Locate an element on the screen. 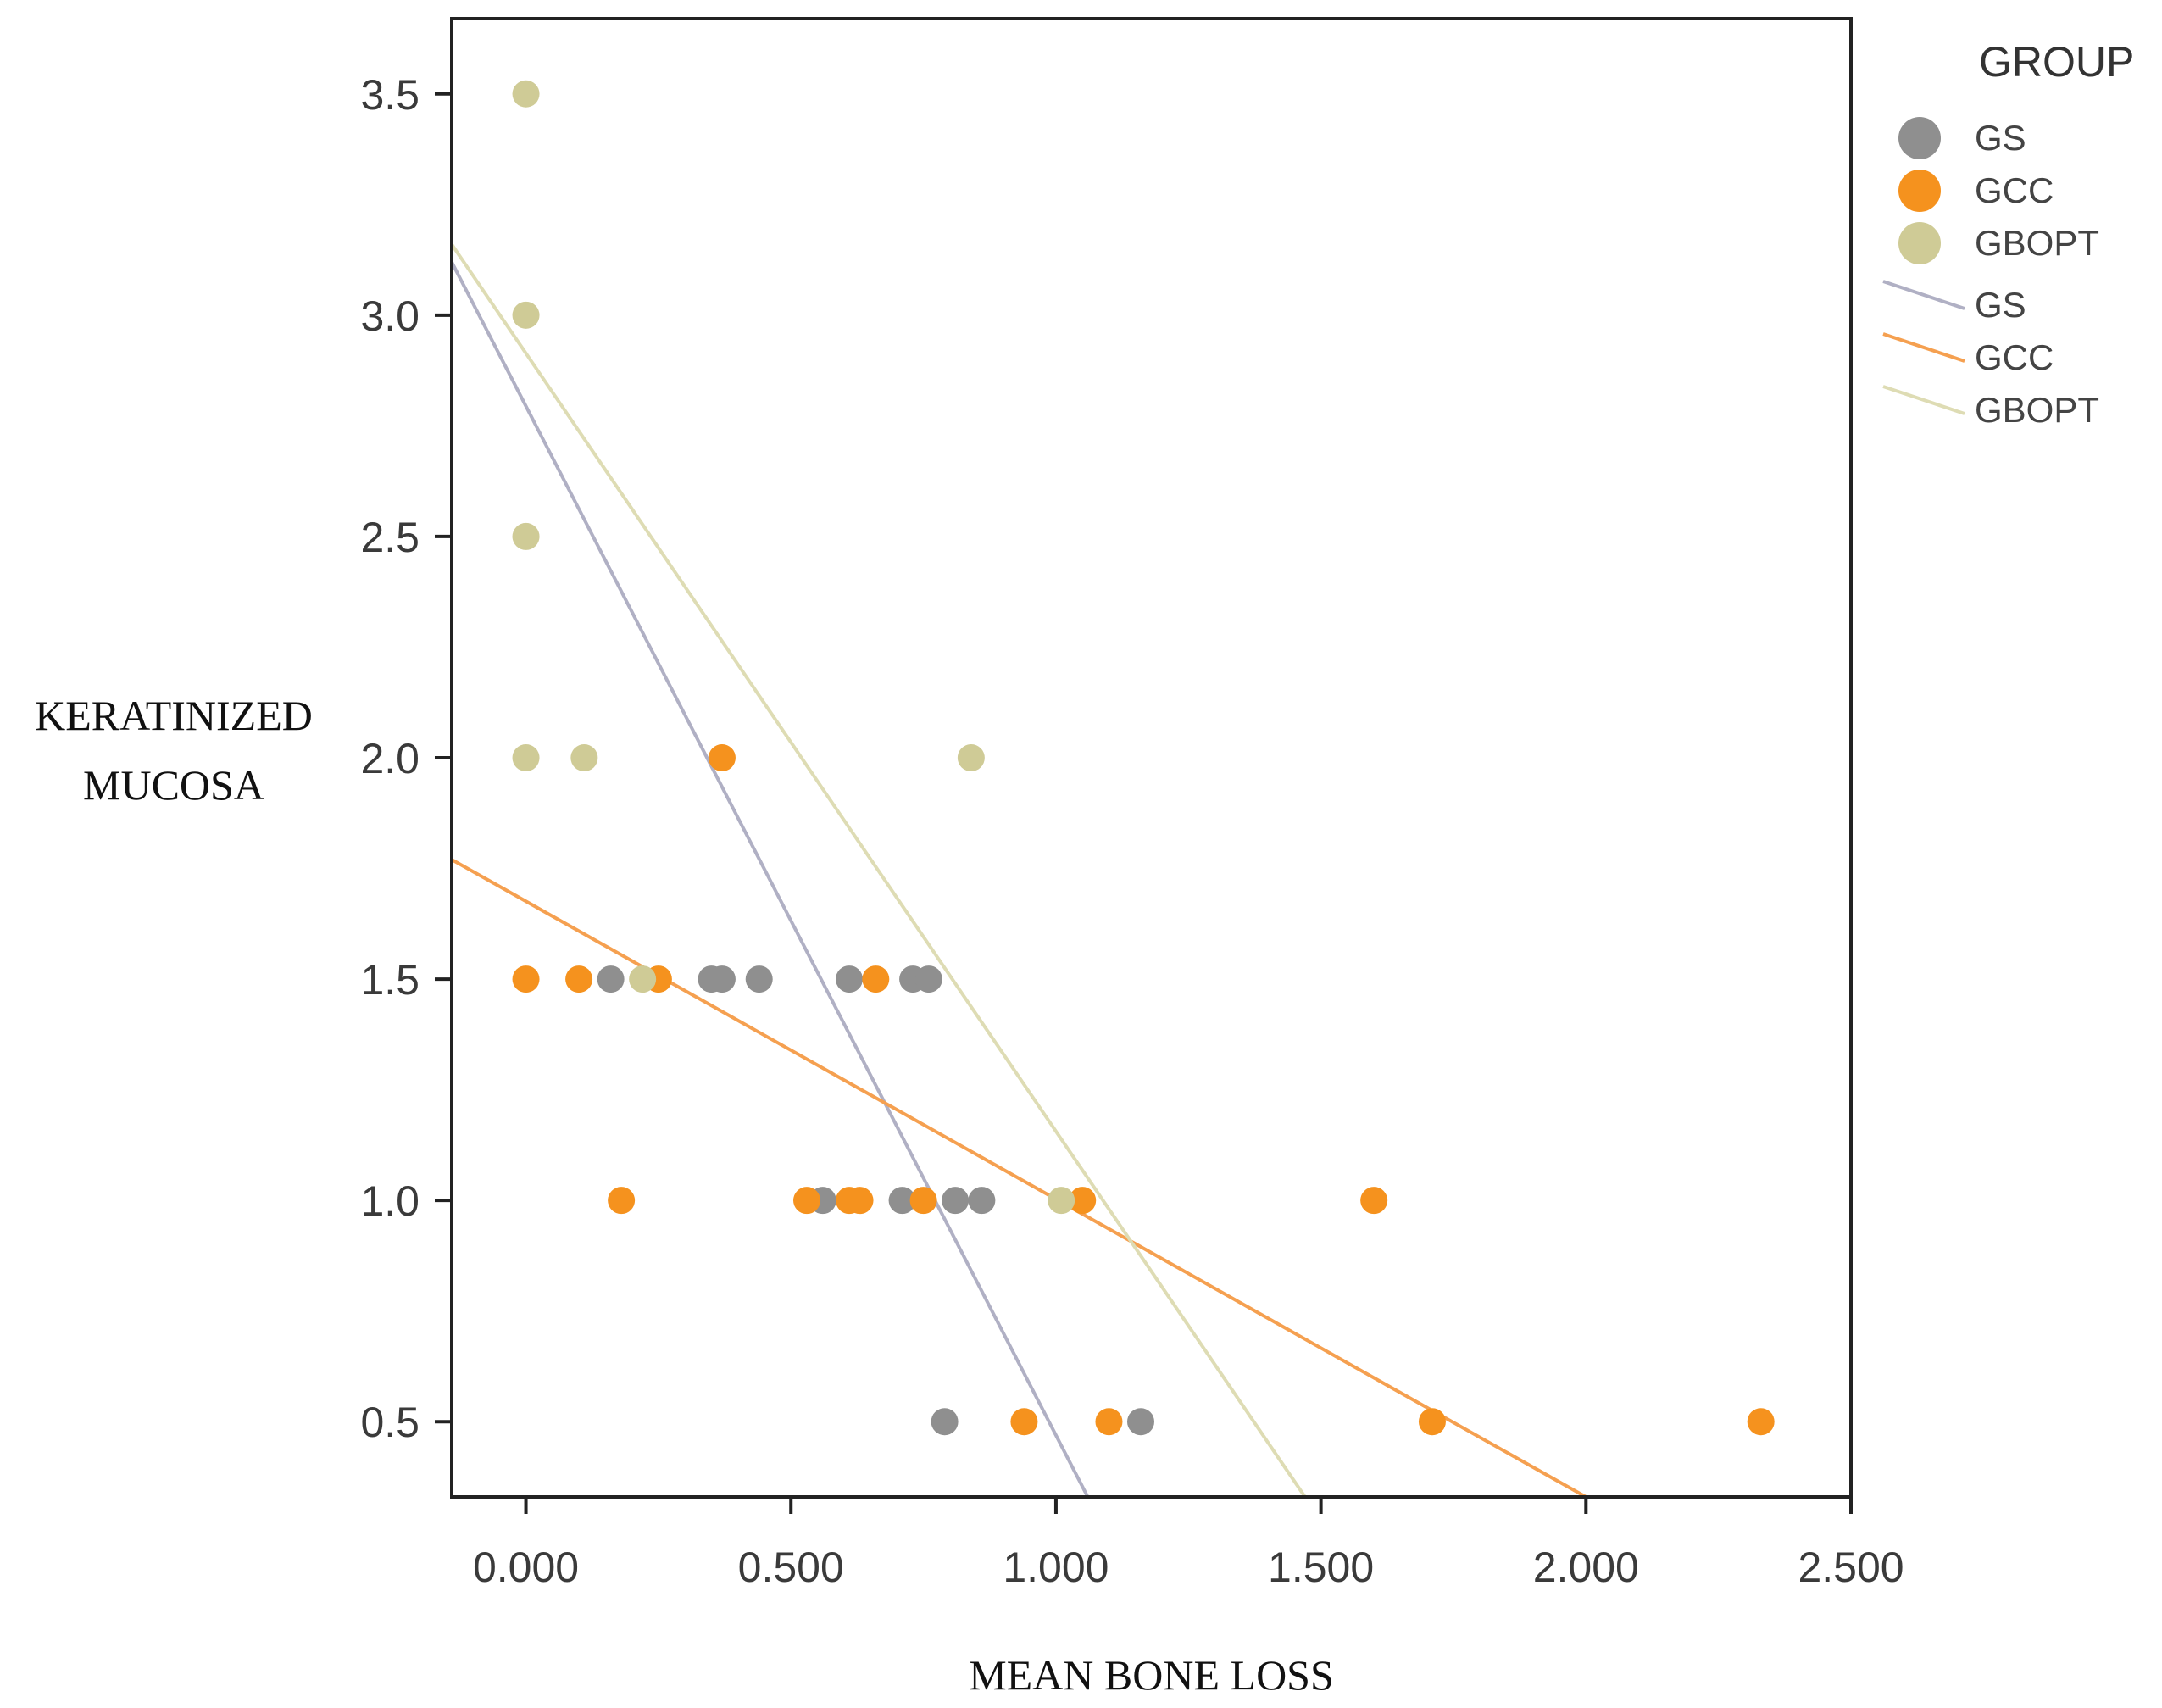 The height and width of the screenshot is (1708, 2162). legend-marker-gs is located at coordinates (1919, 138).